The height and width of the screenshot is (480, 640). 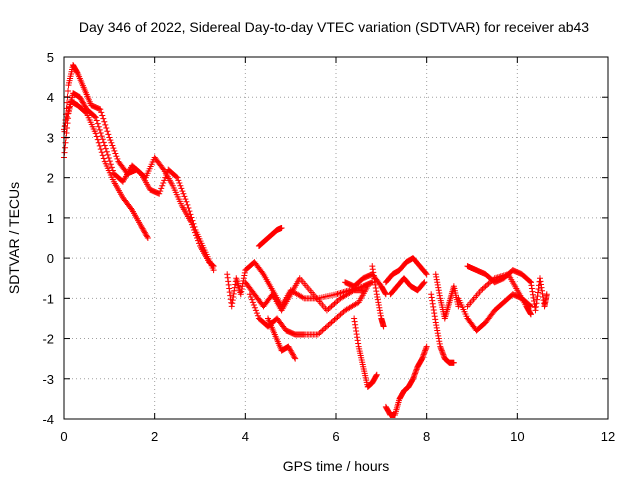 I want to click on series-track-o, so click(x=442, y=328).